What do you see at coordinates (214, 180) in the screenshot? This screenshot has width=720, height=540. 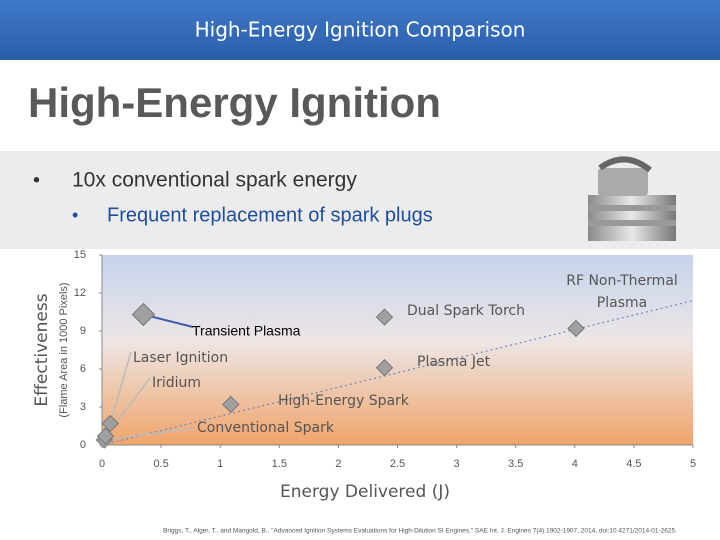 I see `bullet-text: 10x conventional spark energy` at bounding box center [214, 180].